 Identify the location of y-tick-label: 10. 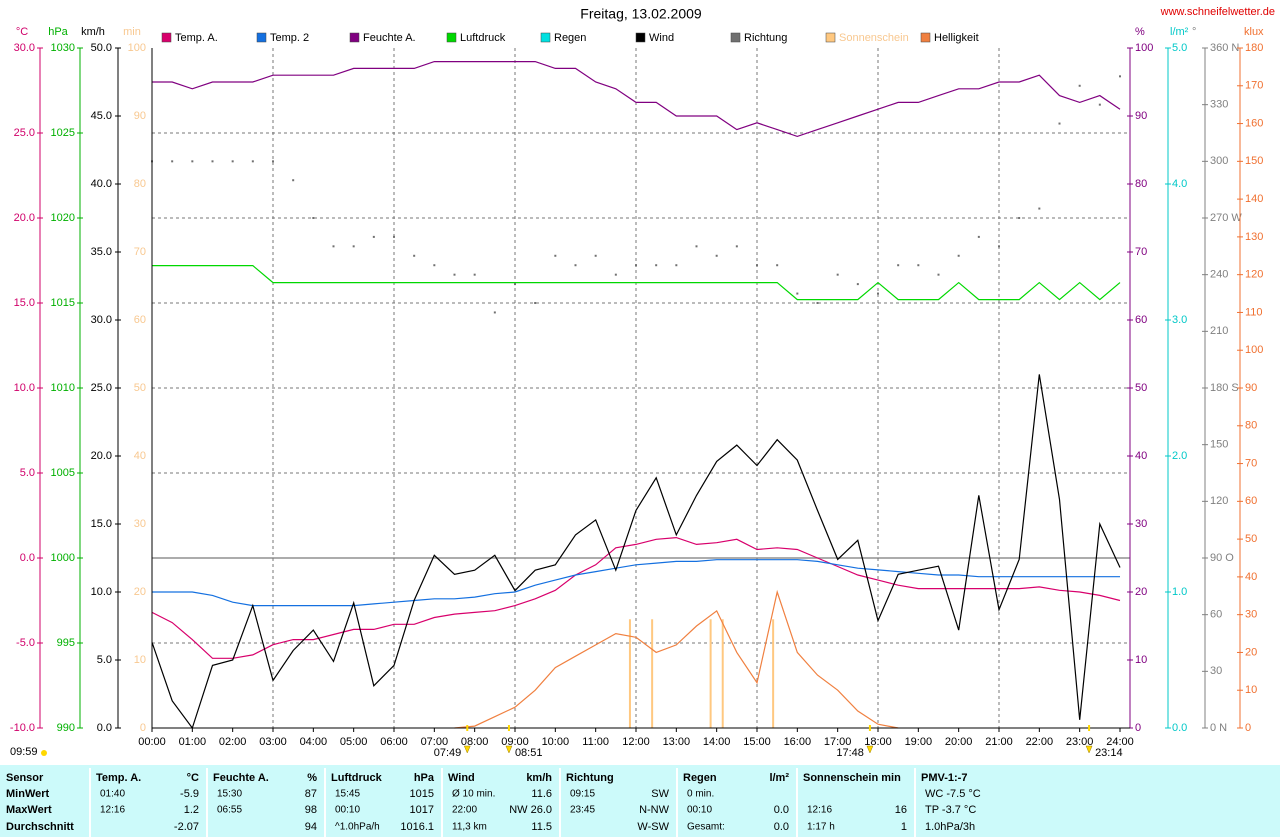
(140, 660).